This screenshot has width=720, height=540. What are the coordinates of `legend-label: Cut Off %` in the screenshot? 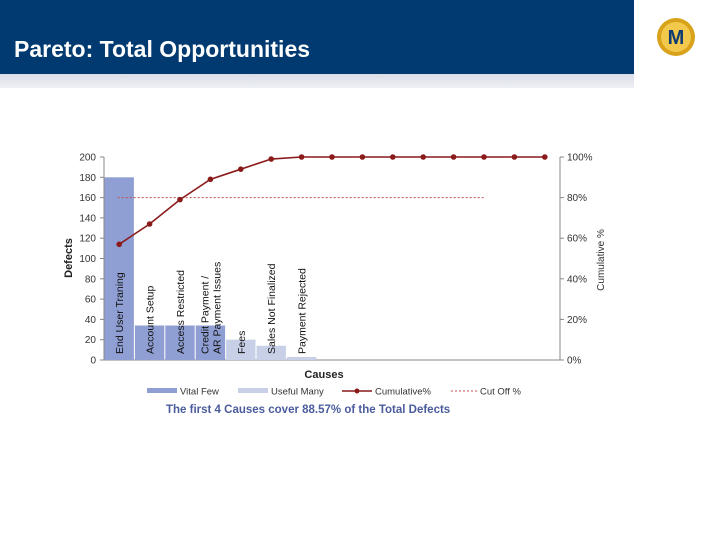 It's located at (501, 392).